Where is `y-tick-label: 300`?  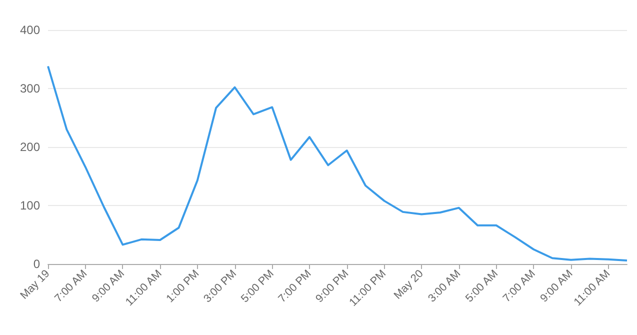
y-tick-label: 300 is located at coordinates (30, 89).